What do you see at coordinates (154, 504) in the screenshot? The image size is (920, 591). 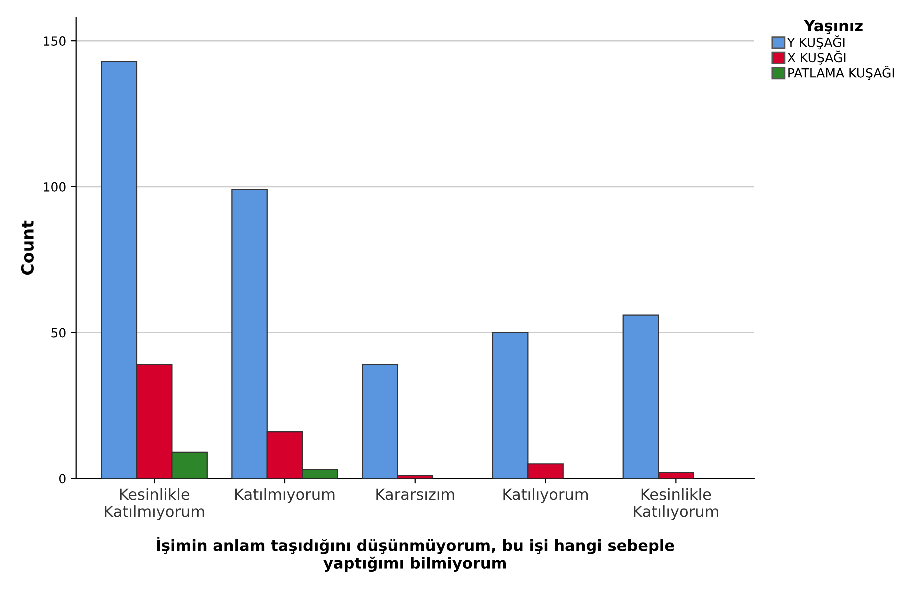 I see `x-tick-label: Kesinlikle Katılmıyorum` at bounding box center [154, 504].